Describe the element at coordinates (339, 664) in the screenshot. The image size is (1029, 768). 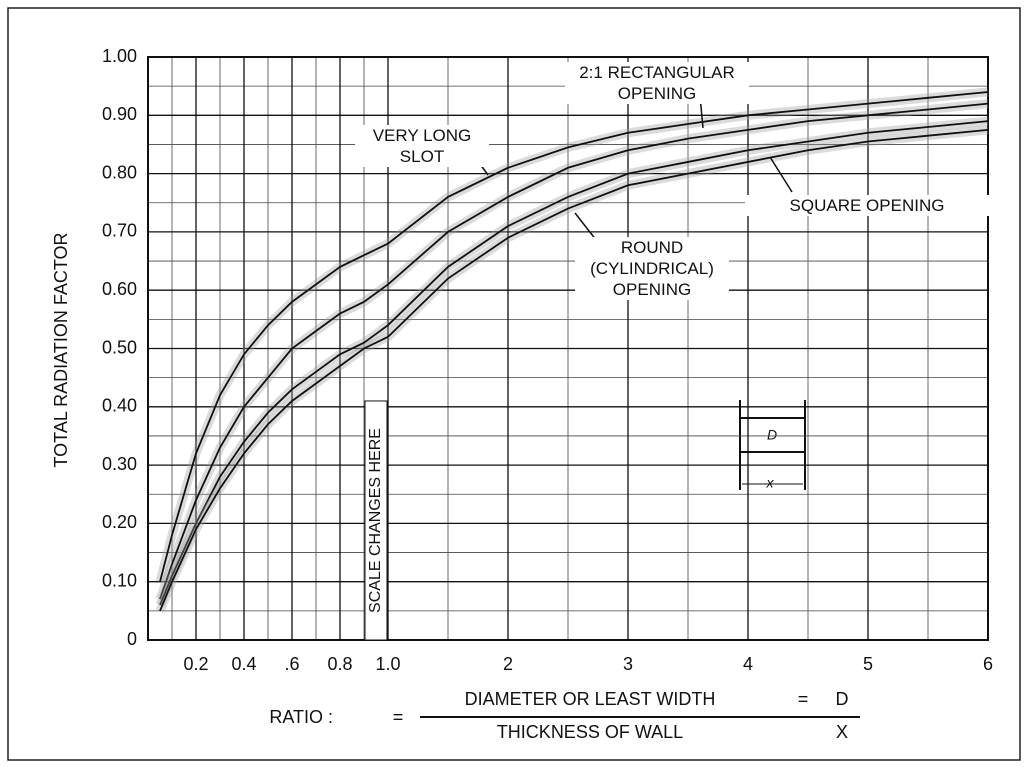
I see `x-tick-label: 0.8` at that location.